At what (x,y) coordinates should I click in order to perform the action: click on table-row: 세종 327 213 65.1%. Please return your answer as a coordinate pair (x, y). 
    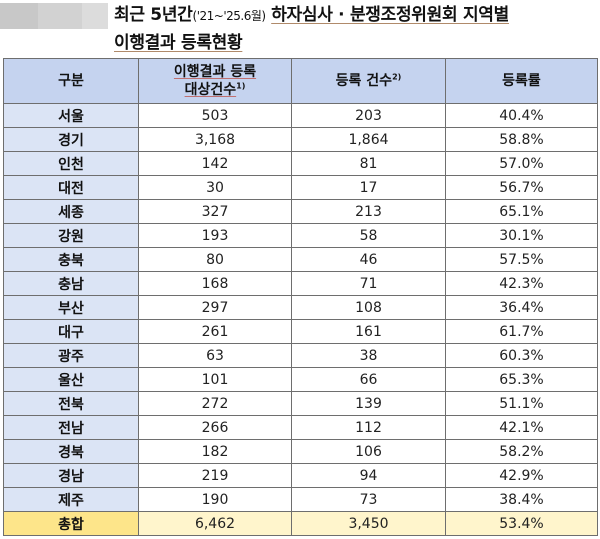
    Looking at the image, I should click on (300, 211).